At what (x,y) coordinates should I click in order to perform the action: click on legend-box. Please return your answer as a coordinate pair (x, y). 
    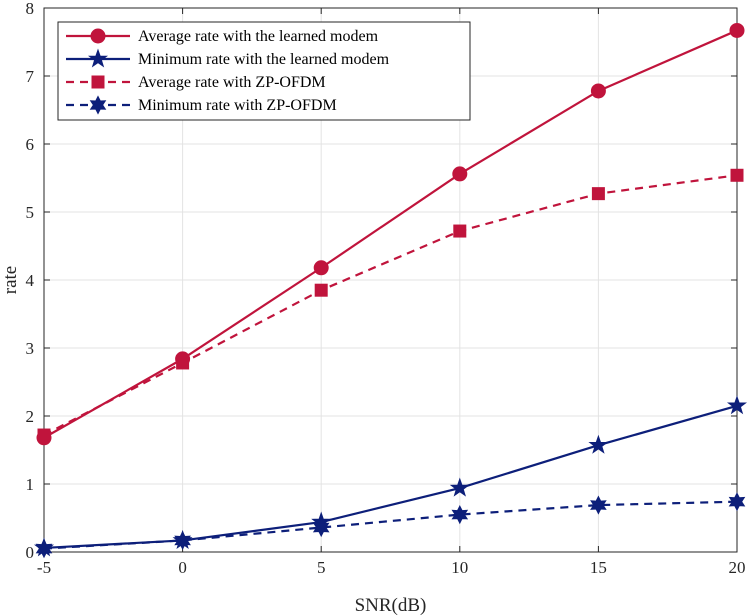
    Looking at the image, I should click on (264, 71).